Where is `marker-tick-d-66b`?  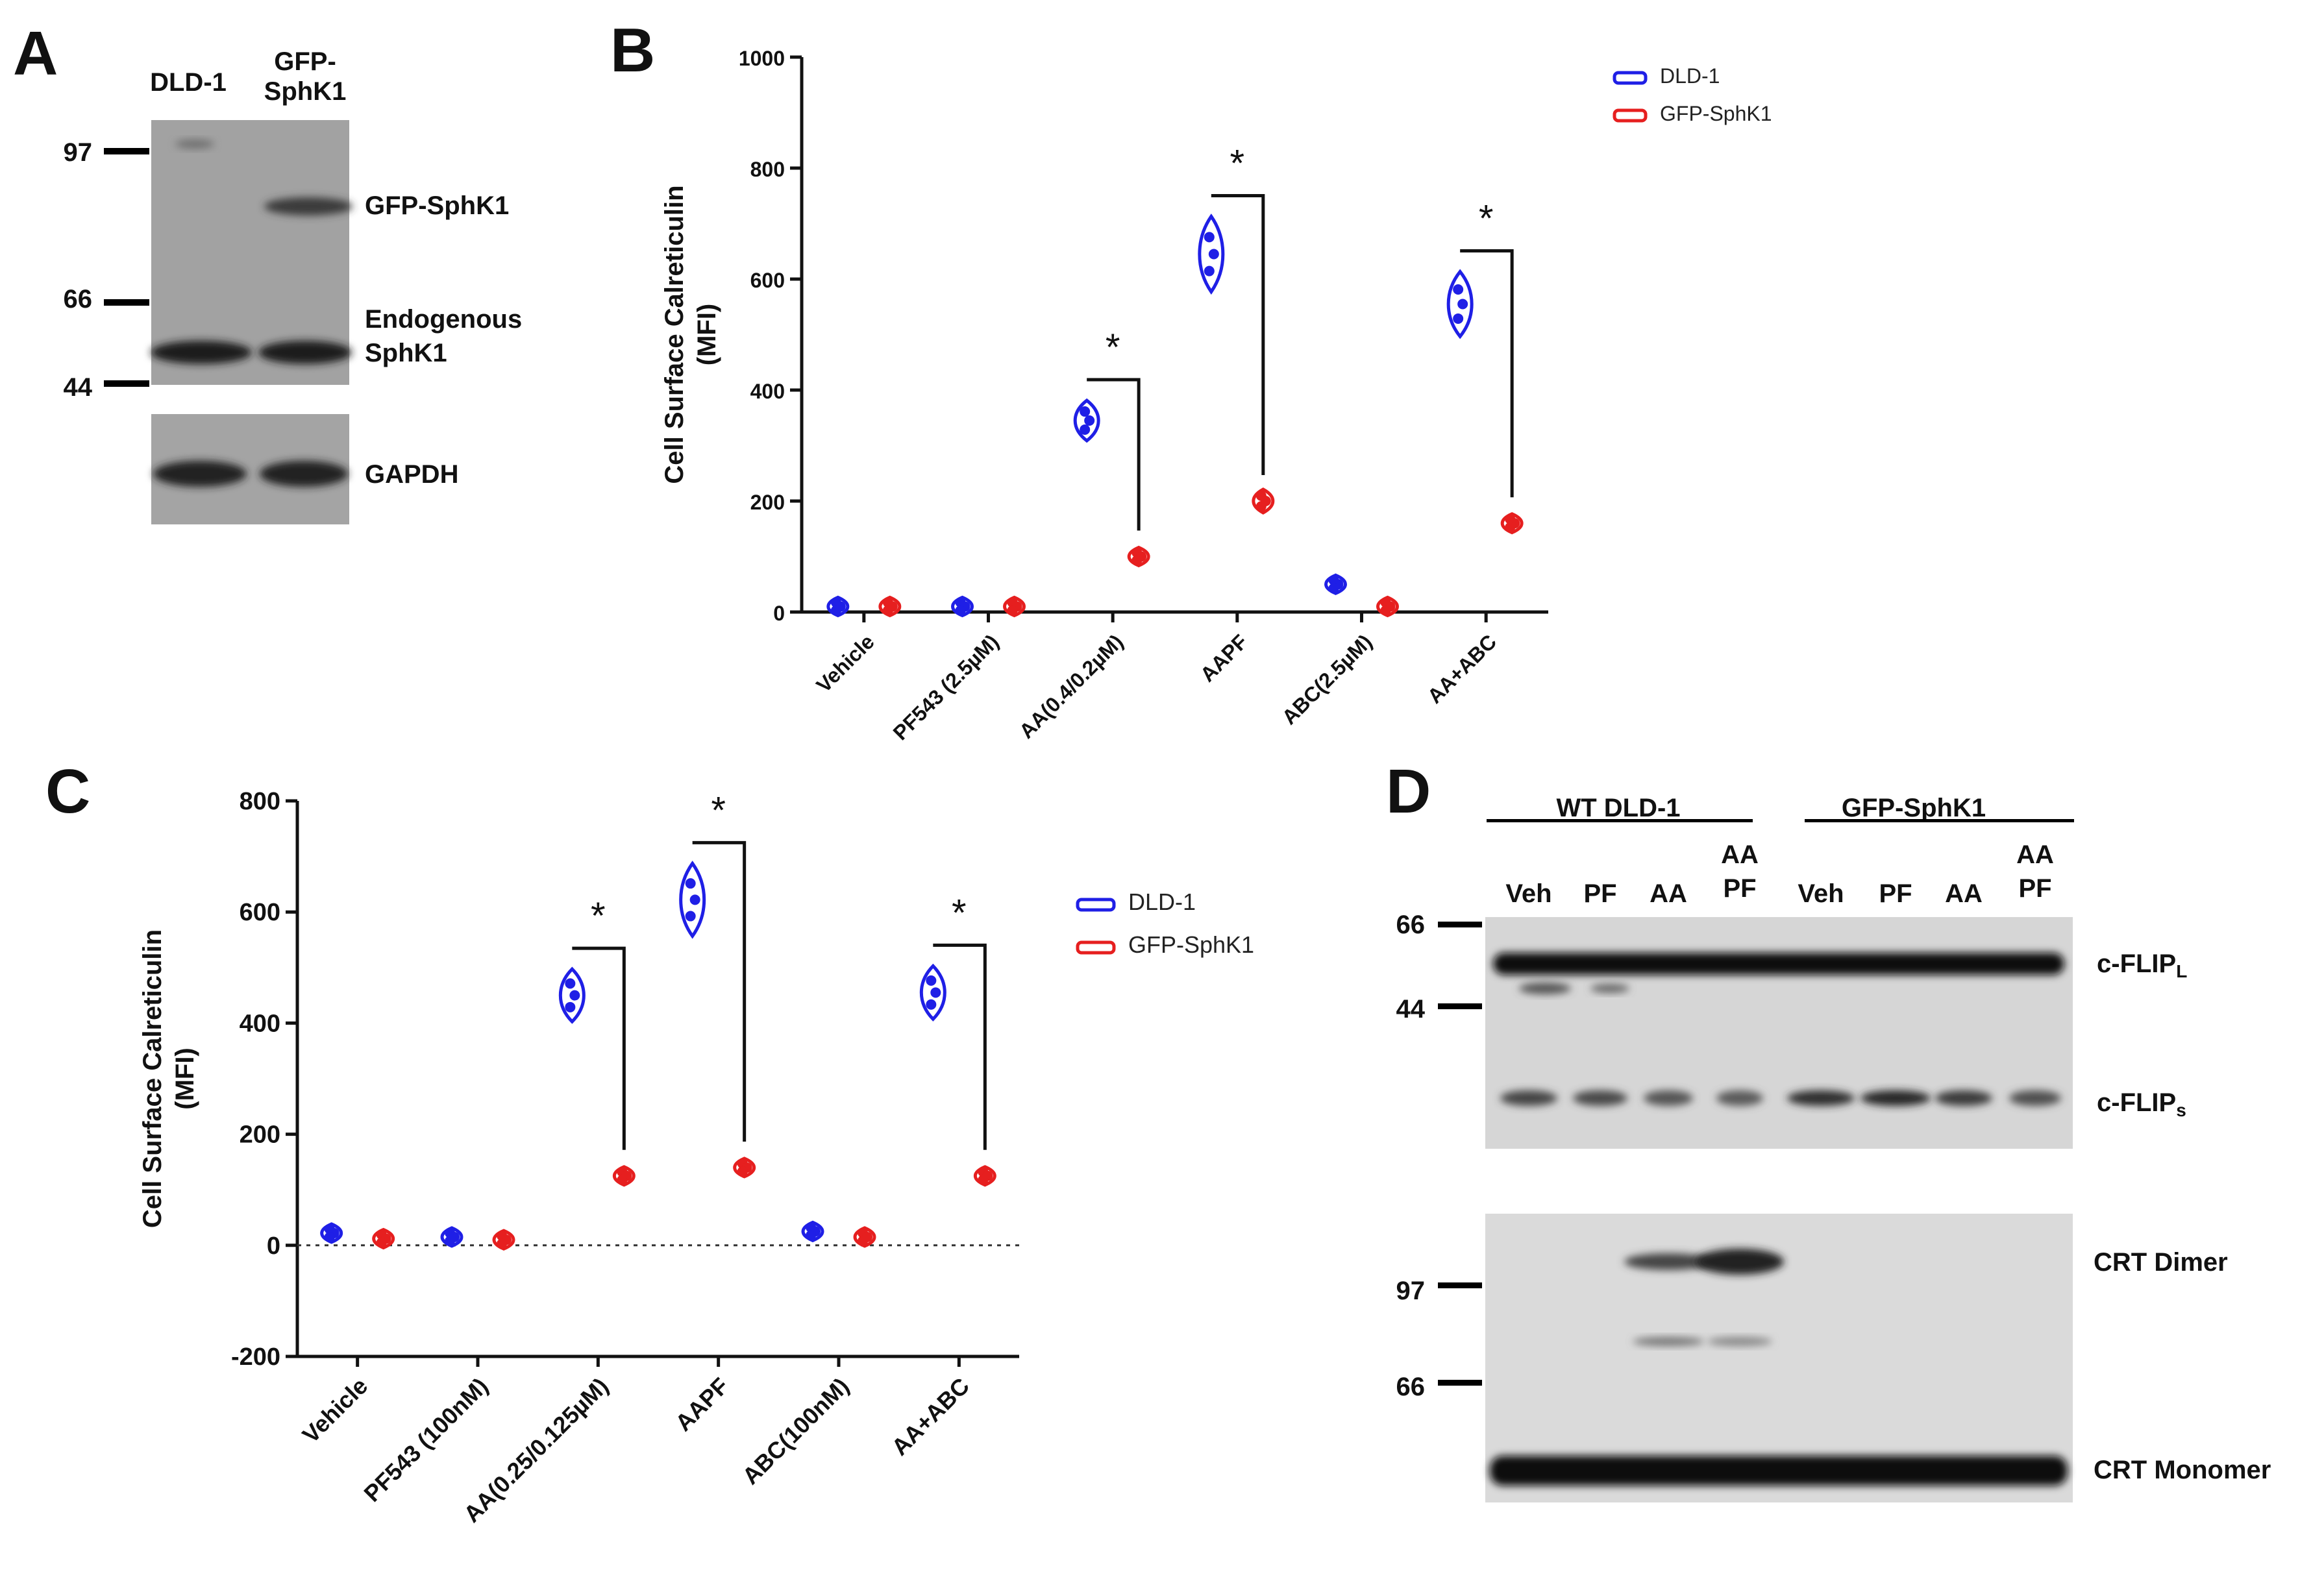
marker-tick-d-66b is located at coordinates (1460, 1383).